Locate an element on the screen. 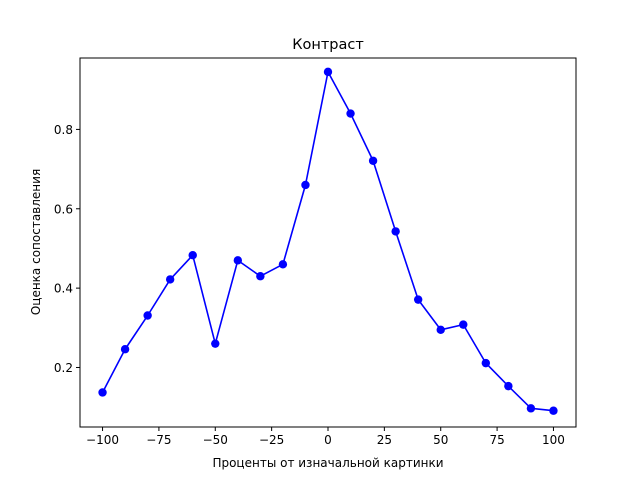  y-tick-label: 0.6 is located at coordinates (63, 209).